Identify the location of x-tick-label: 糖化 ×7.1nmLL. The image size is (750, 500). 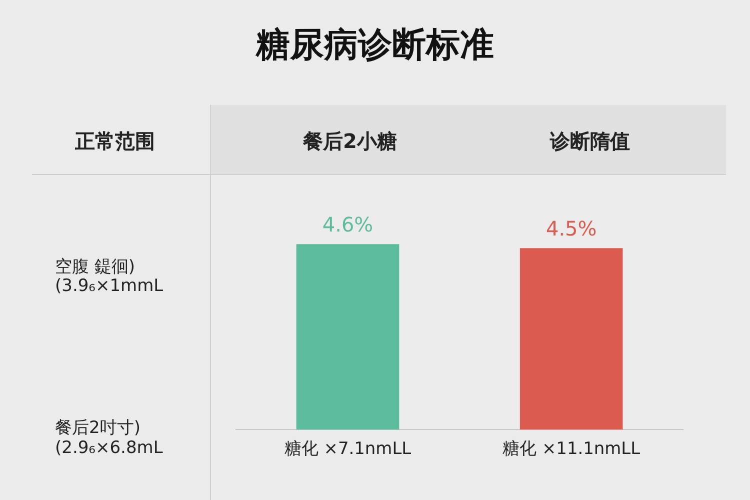
(348, 449).